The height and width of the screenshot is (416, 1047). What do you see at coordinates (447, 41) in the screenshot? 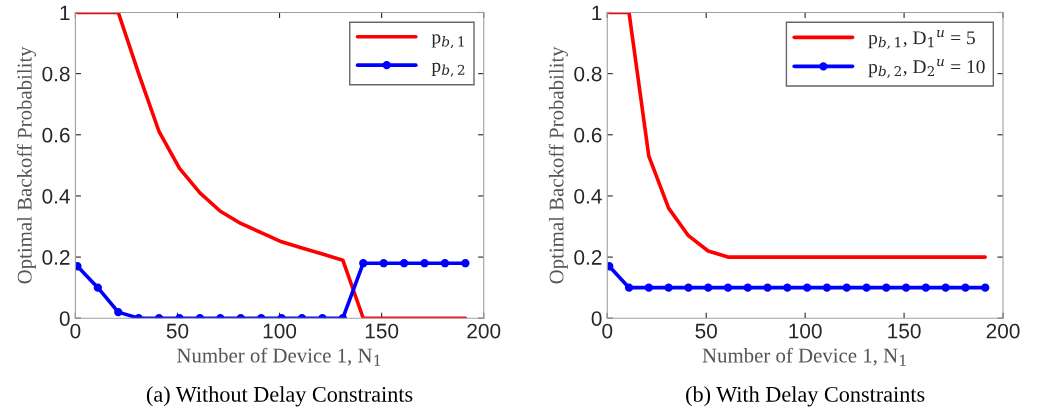
I see `legend-label: p$_{b,1}$` at bounding box center [447, 41].